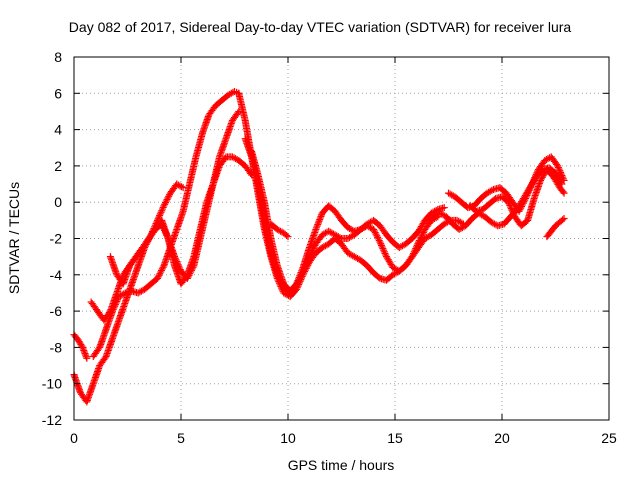 This screenshot has height=480, width=640. What do you see at coordinates (288, 438) in the screenshot?
I see `x-tick-label: 10` at bounding box center [288, 438].